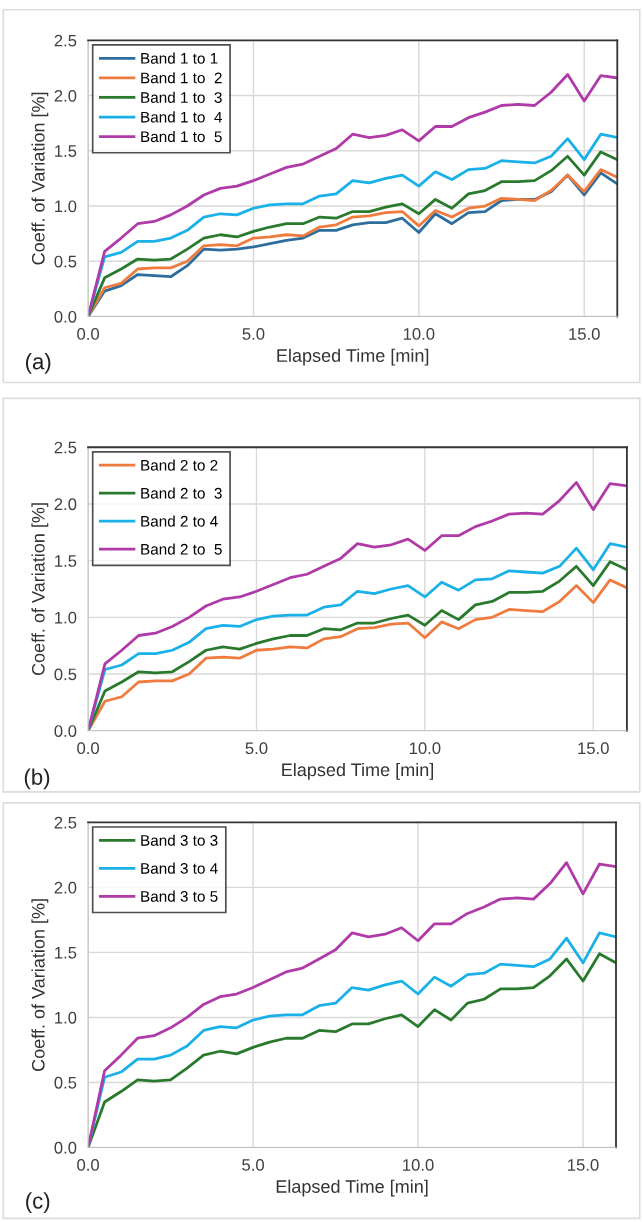 The width and height of the screenshot is (643, 1222). I want to click on legend-label: Band 1 to 2, so click(181, 78).